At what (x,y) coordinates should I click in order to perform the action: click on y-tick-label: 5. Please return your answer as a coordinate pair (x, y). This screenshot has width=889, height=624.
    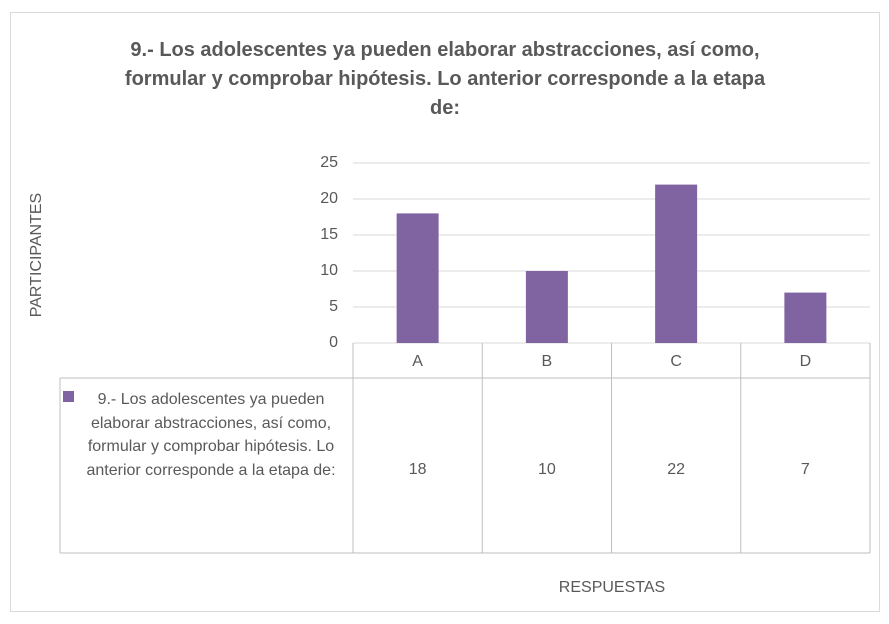
    Looking at the image, I should click on (333, 306).